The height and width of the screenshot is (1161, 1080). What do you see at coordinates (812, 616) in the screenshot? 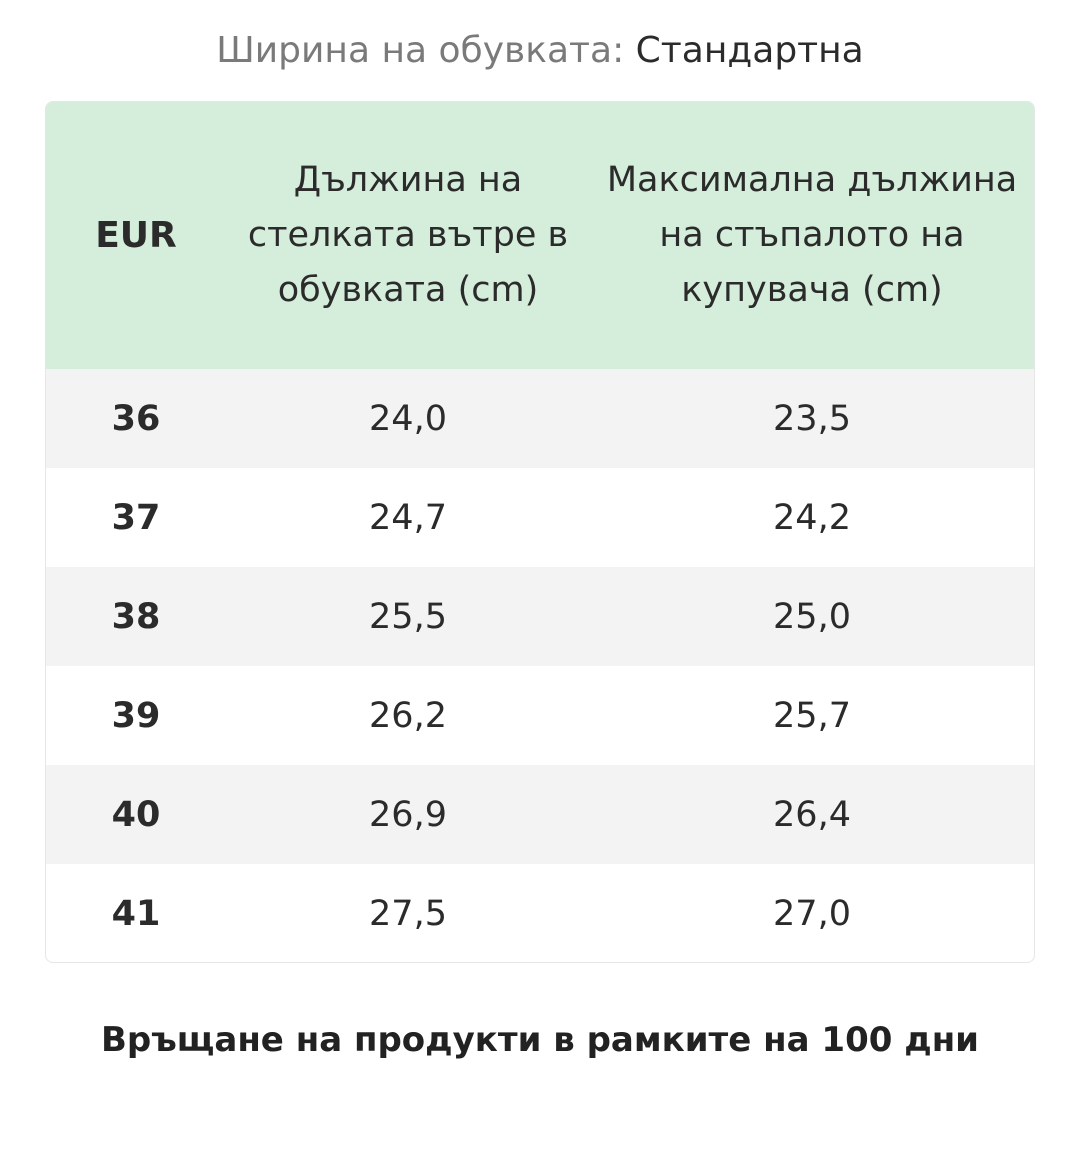
I see `max-foot-length: 25,0` at bounding box center [812, 616].